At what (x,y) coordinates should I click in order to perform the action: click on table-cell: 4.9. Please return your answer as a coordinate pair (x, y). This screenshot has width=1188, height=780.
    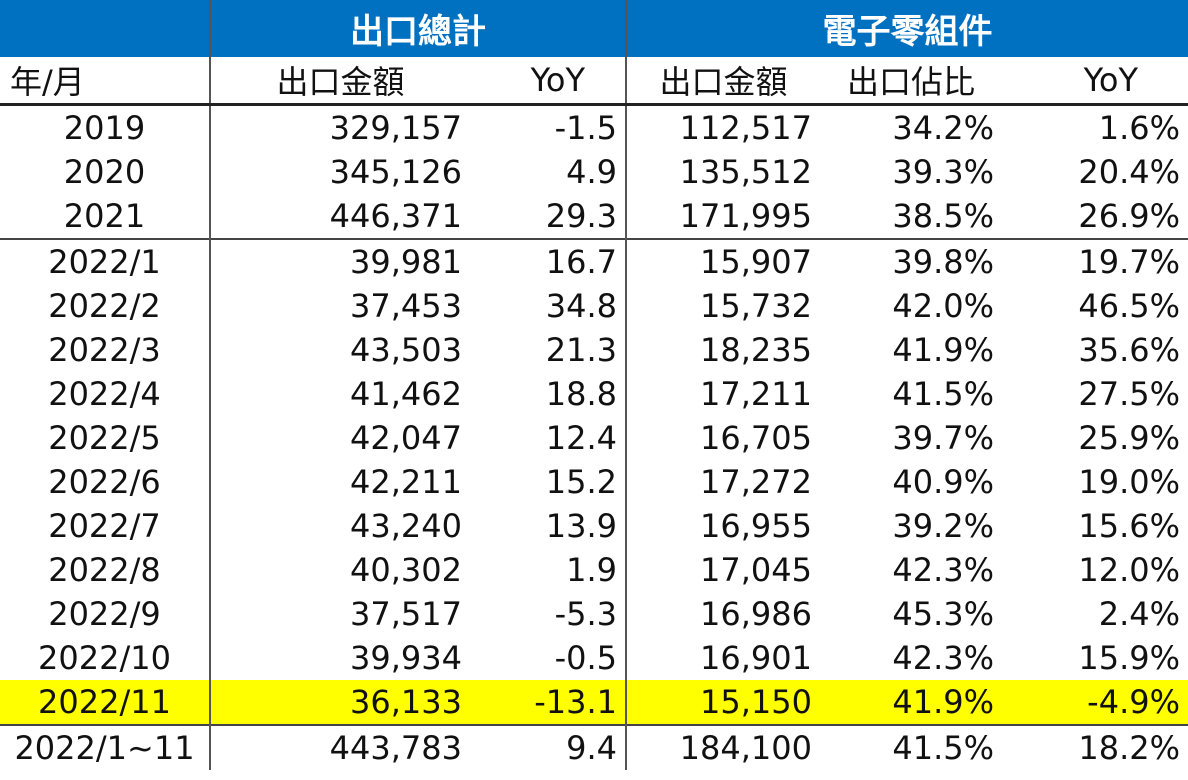
    Looking at the image, I should click on (591, 172).